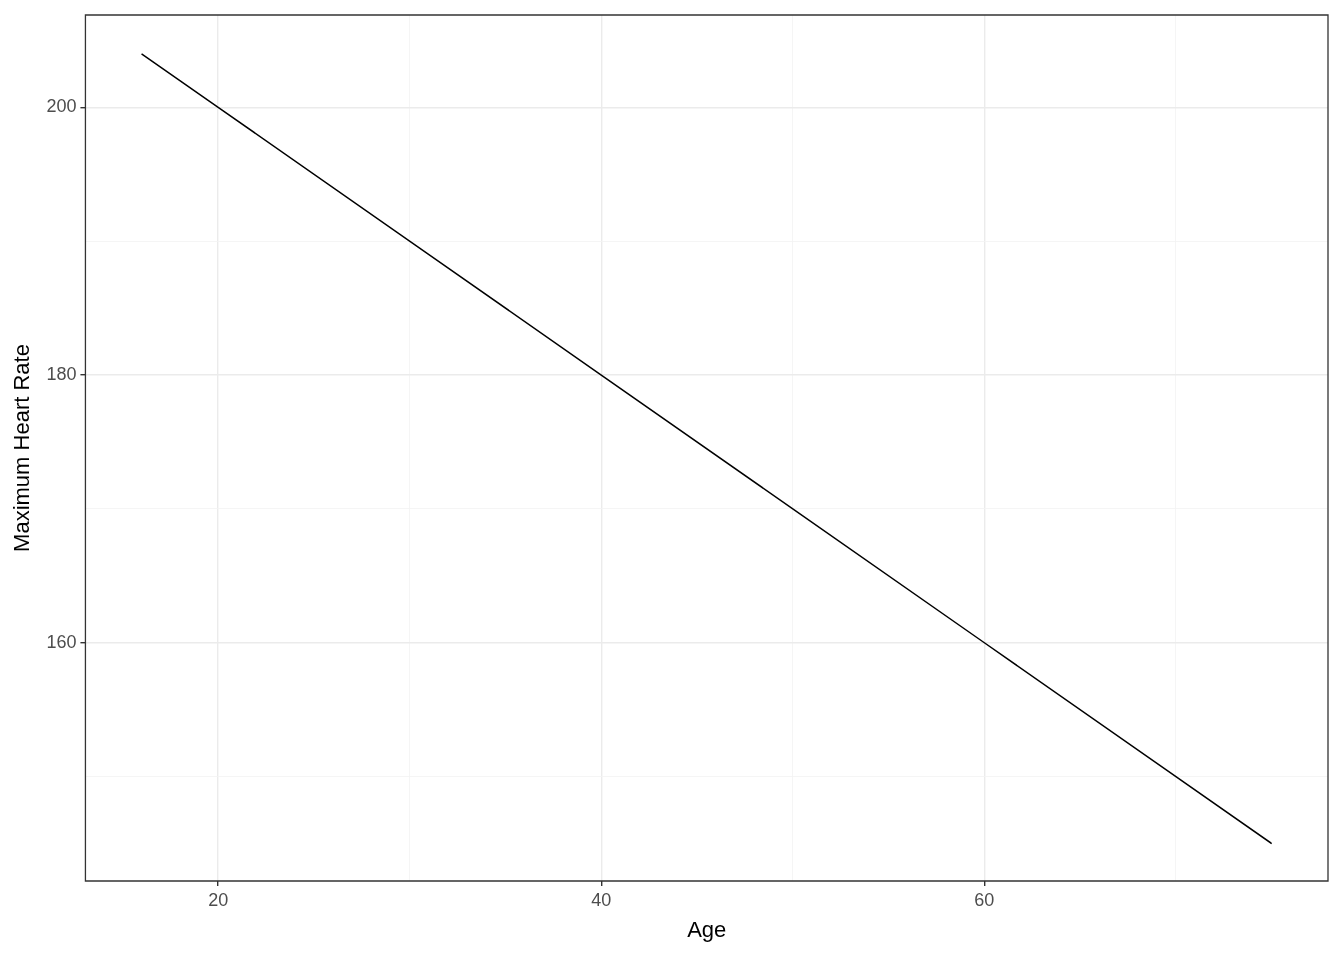 The image size is (1344, 960). Describe the element at coordinates (218, 899) in the screenshot. I see `x-tick-label: 20` at that location.